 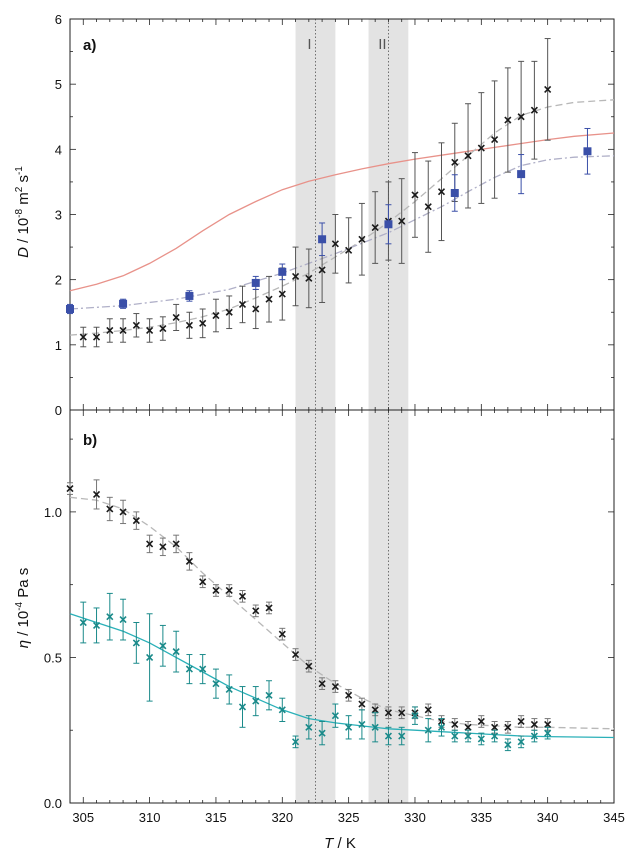 I want to click on tick-labels-a: 0 1 2 3 4 5 6, so click(x=58, y=215).